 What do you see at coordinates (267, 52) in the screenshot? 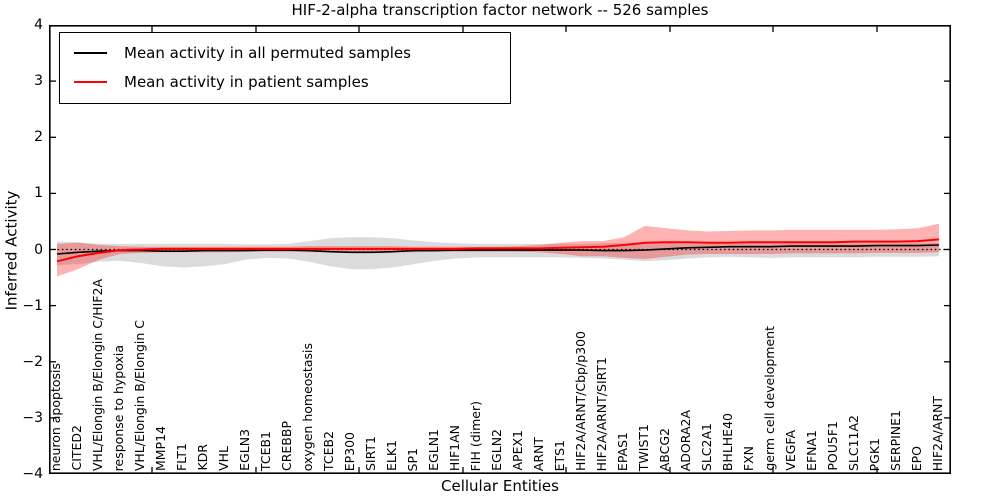
I see `legend-label: Mean activity in all permuted samples` at bounding box center [267, 52].